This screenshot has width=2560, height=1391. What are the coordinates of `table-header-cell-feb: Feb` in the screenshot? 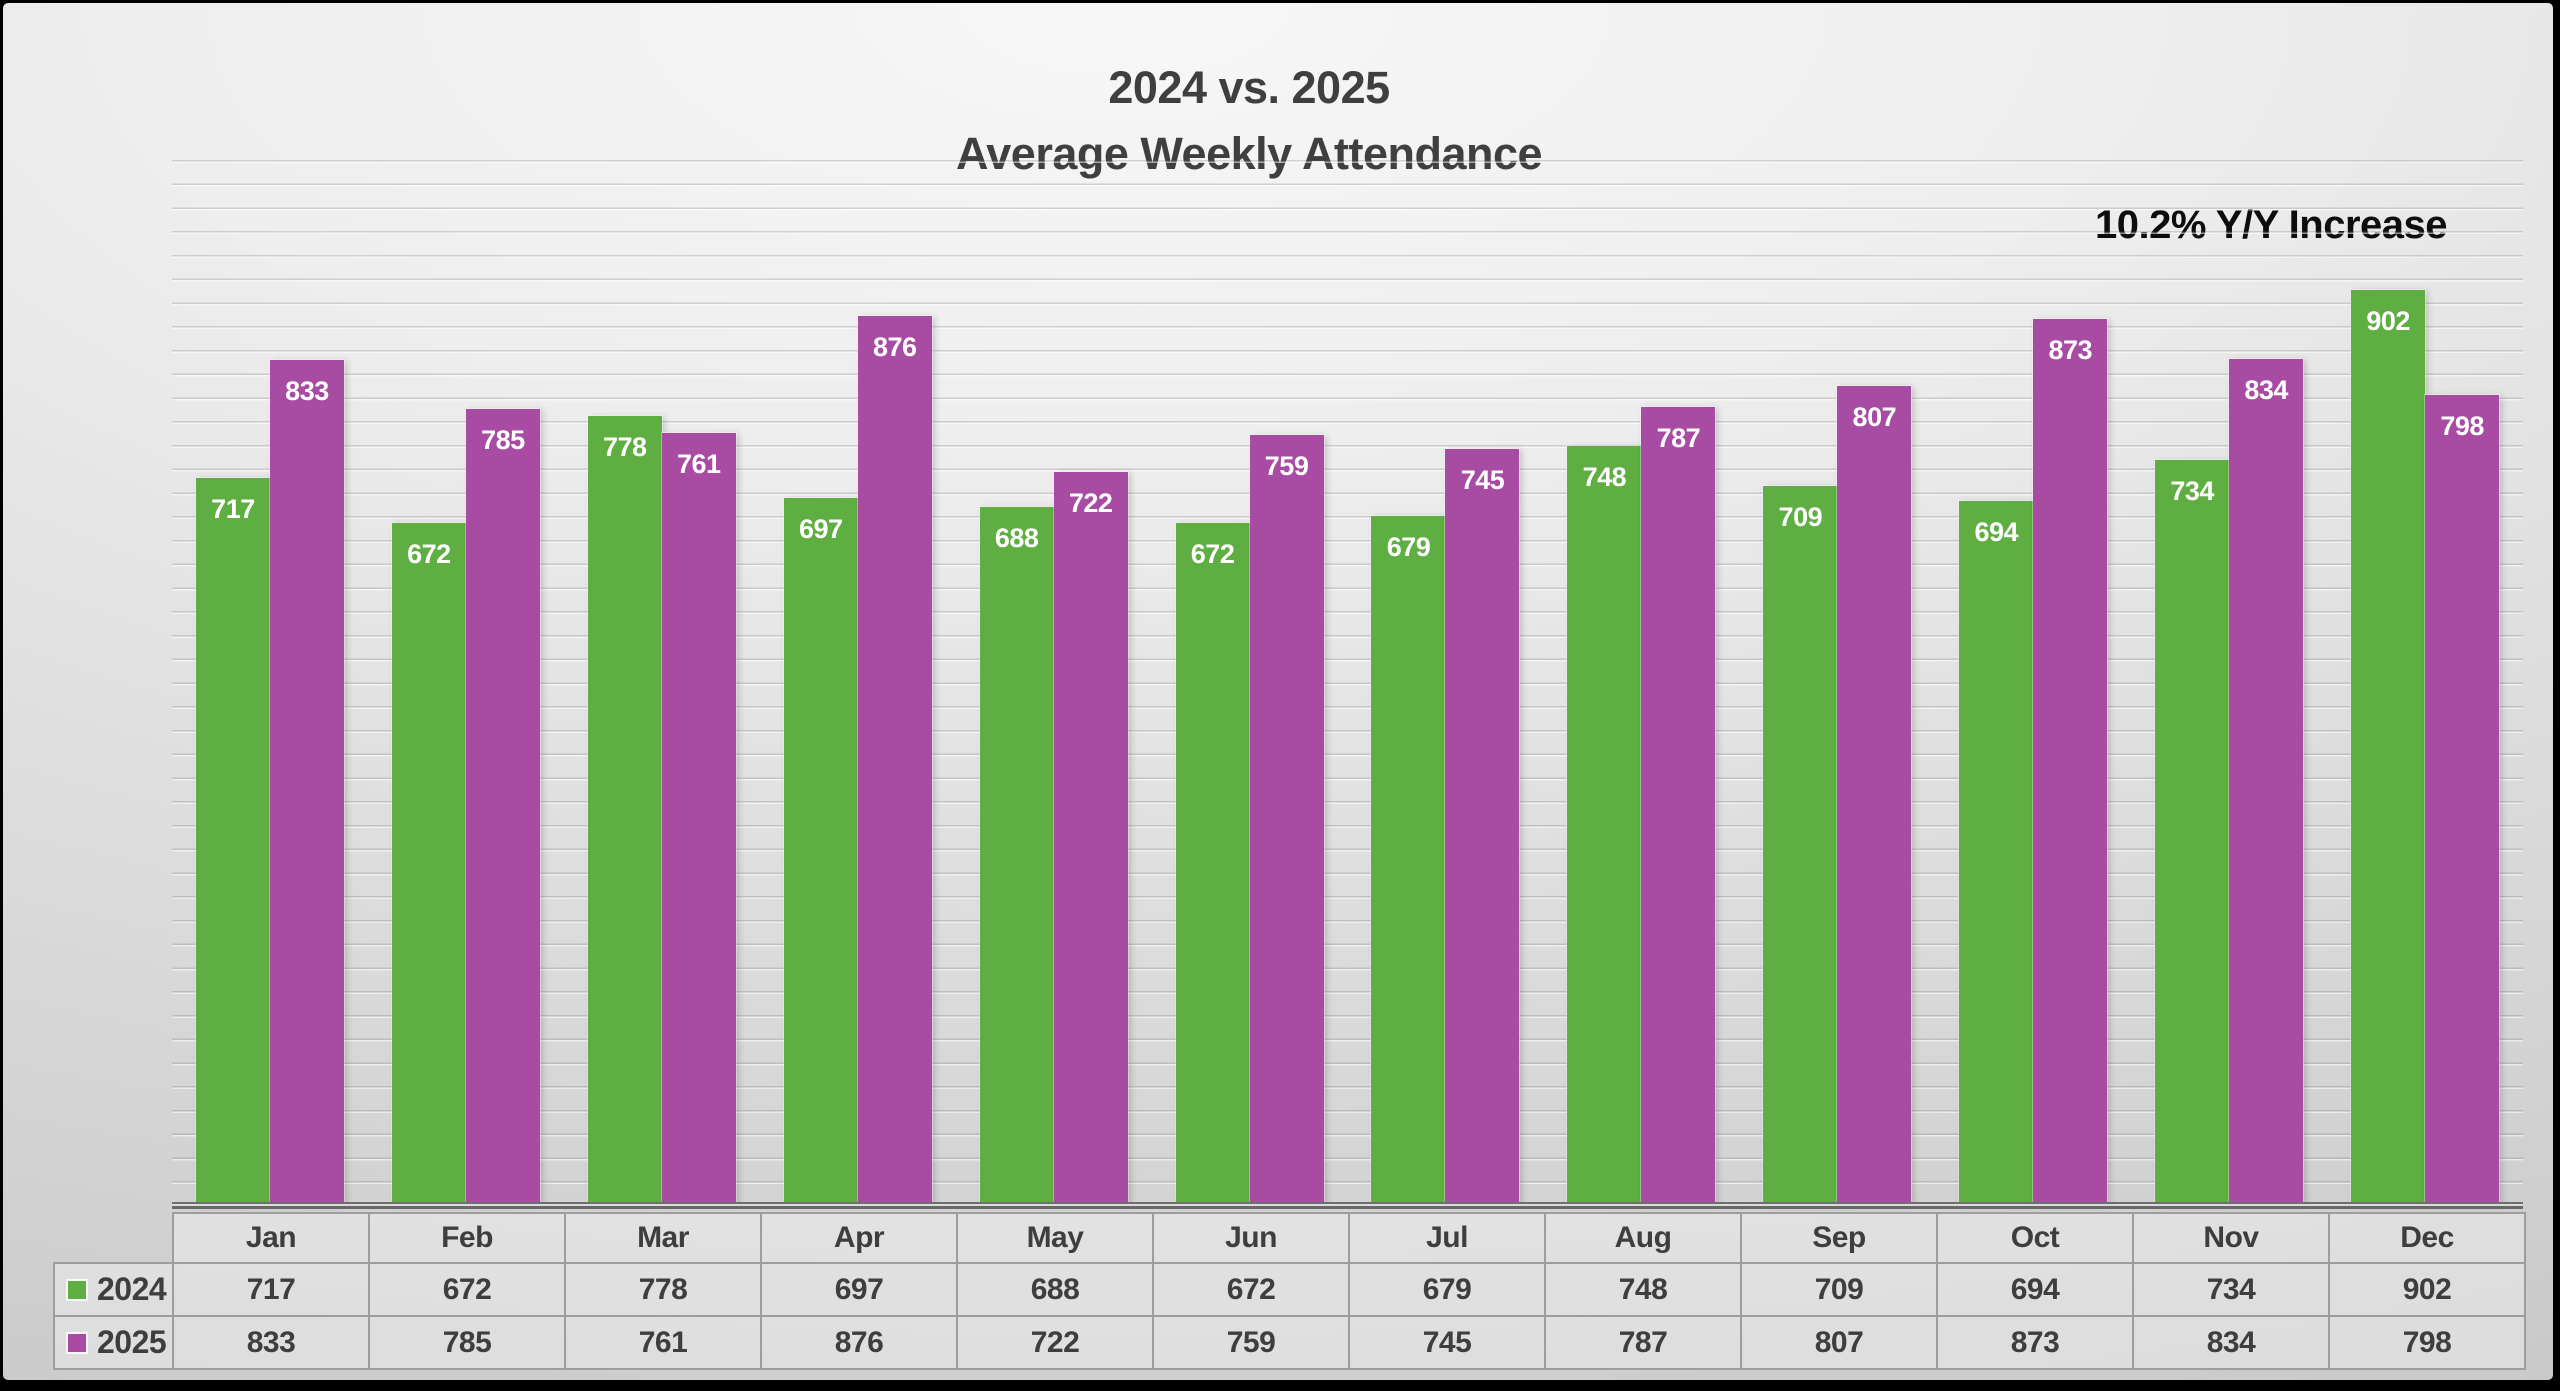 It's located at (467, 1238).